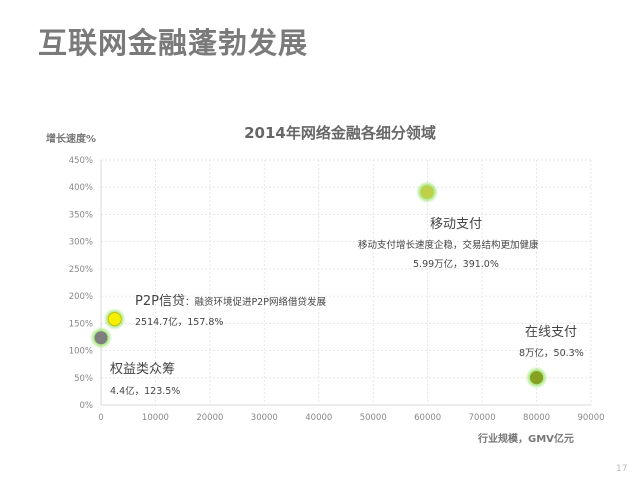  Describe the element at coordinates (373, 418) in the screenshot. I see `x-tick-label: 50000` at that location.